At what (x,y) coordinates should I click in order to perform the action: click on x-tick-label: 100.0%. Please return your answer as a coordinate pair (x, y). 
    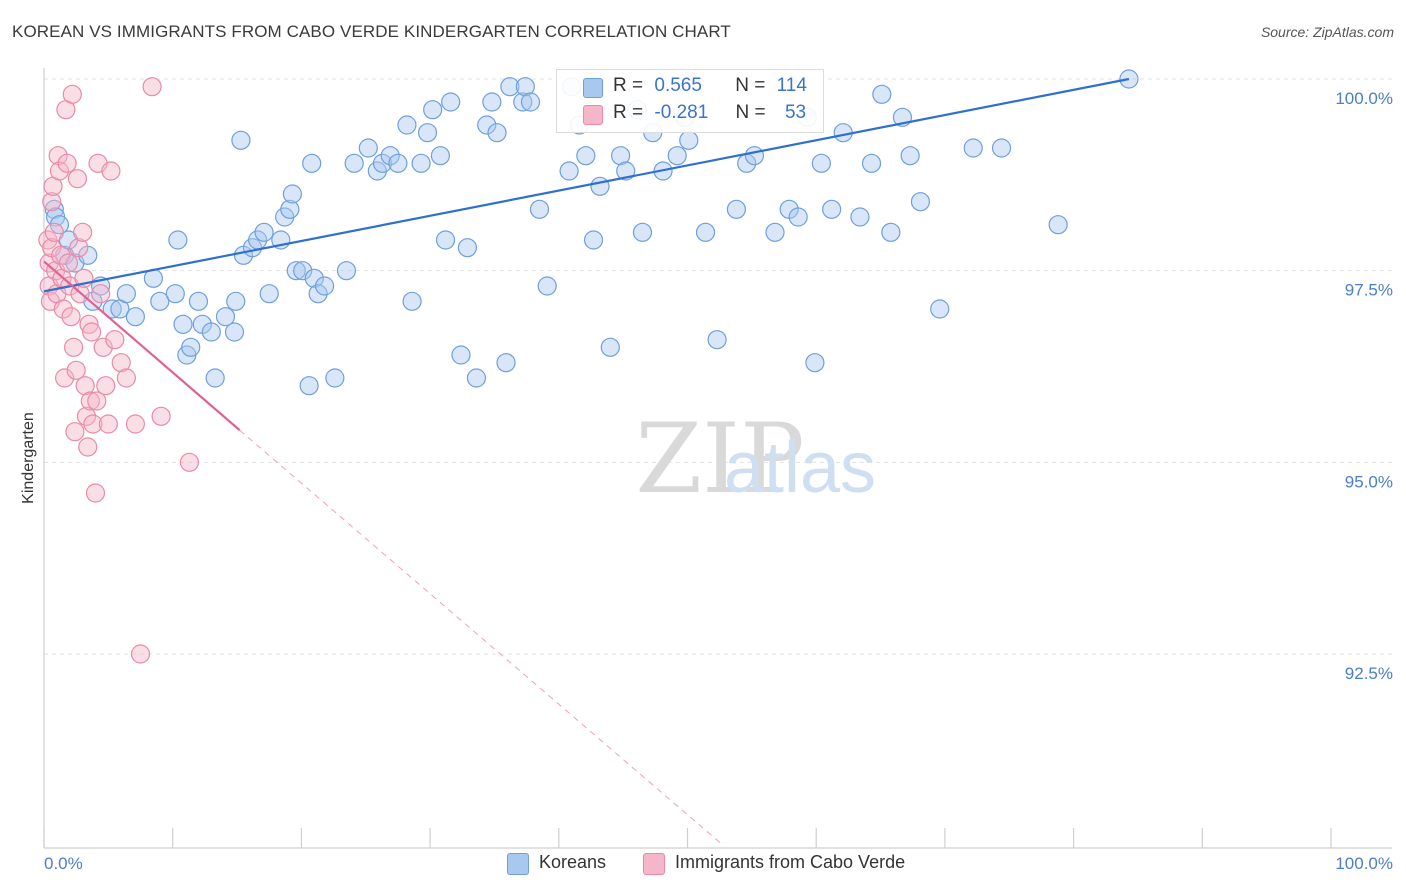
    Looking at the image, I should click on (1364, 863).